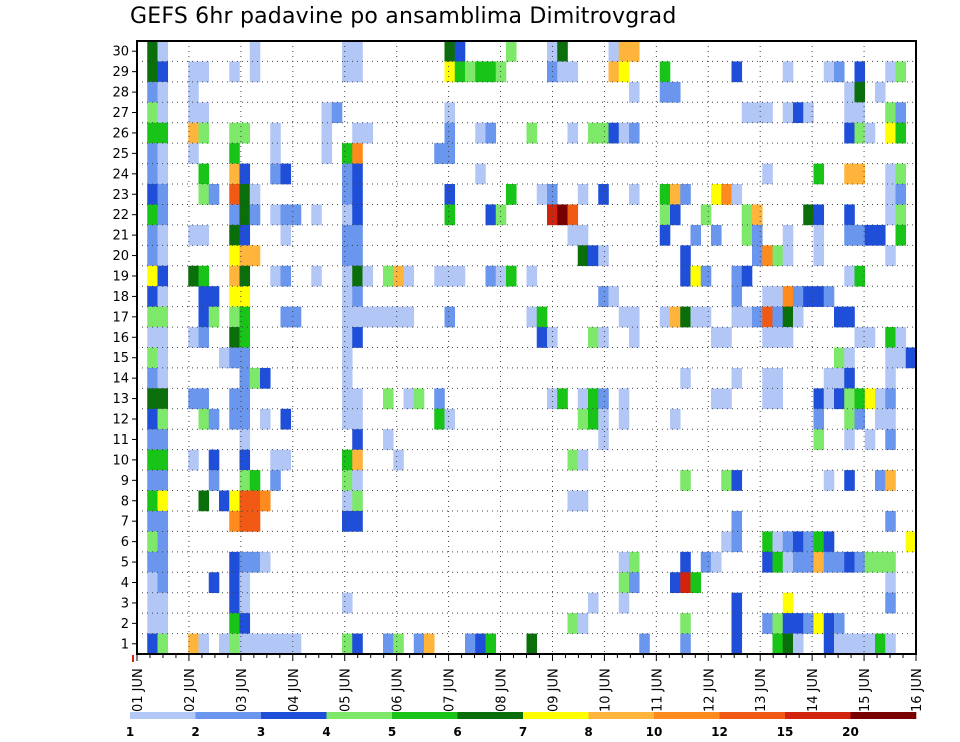  Describe the element at coordinates (125, 501) in the screenshot. I see `y-tick-label: 8` at that location.